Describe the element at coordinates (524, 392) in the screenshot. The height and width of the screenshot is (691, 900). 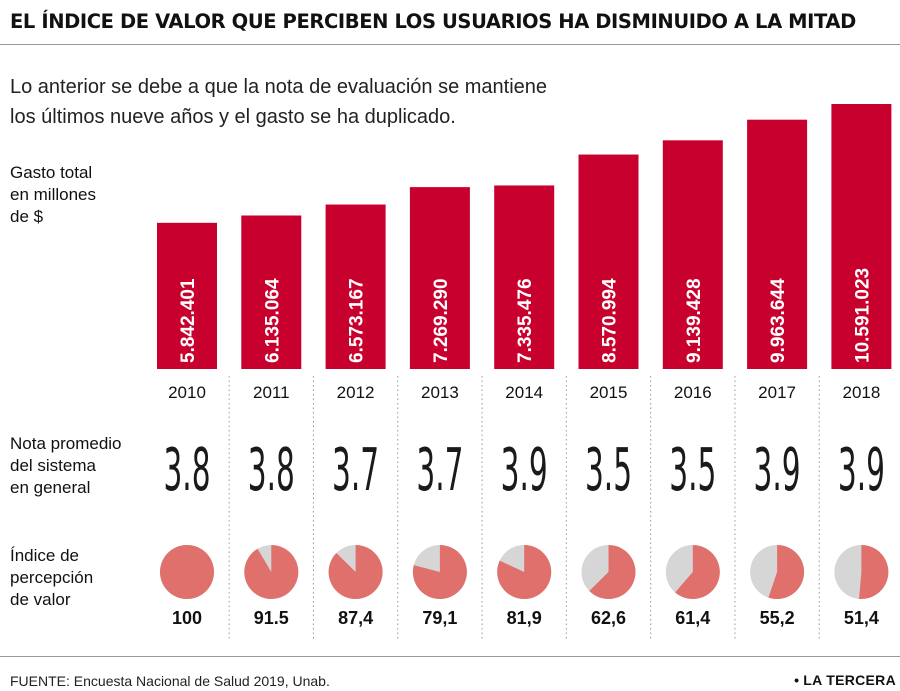
I see `year-label: 2014` at that location.